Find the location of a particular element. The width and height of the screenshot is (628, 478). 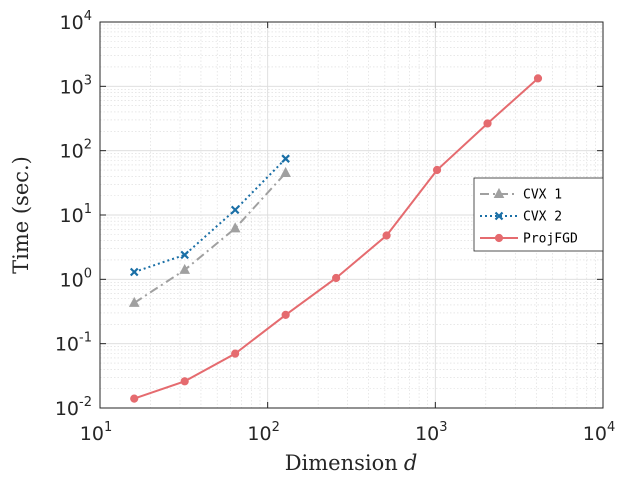

x-tick-label: 10³ is located at coordinates (431, 432).